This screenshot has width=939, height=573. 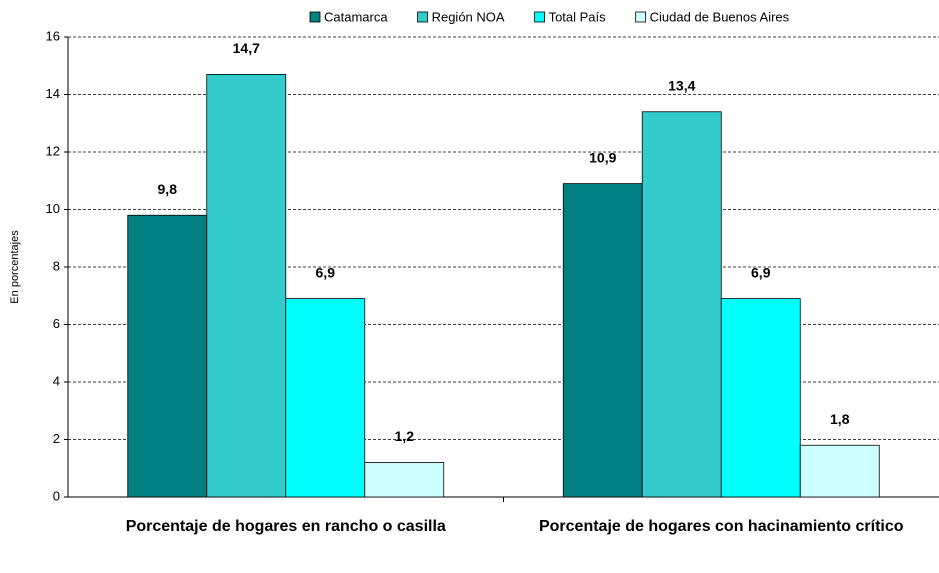 What do you see at coordinates (602, 157) in the screenshot?
I see `value-label: 10,9` at bounding box center [602, 157].